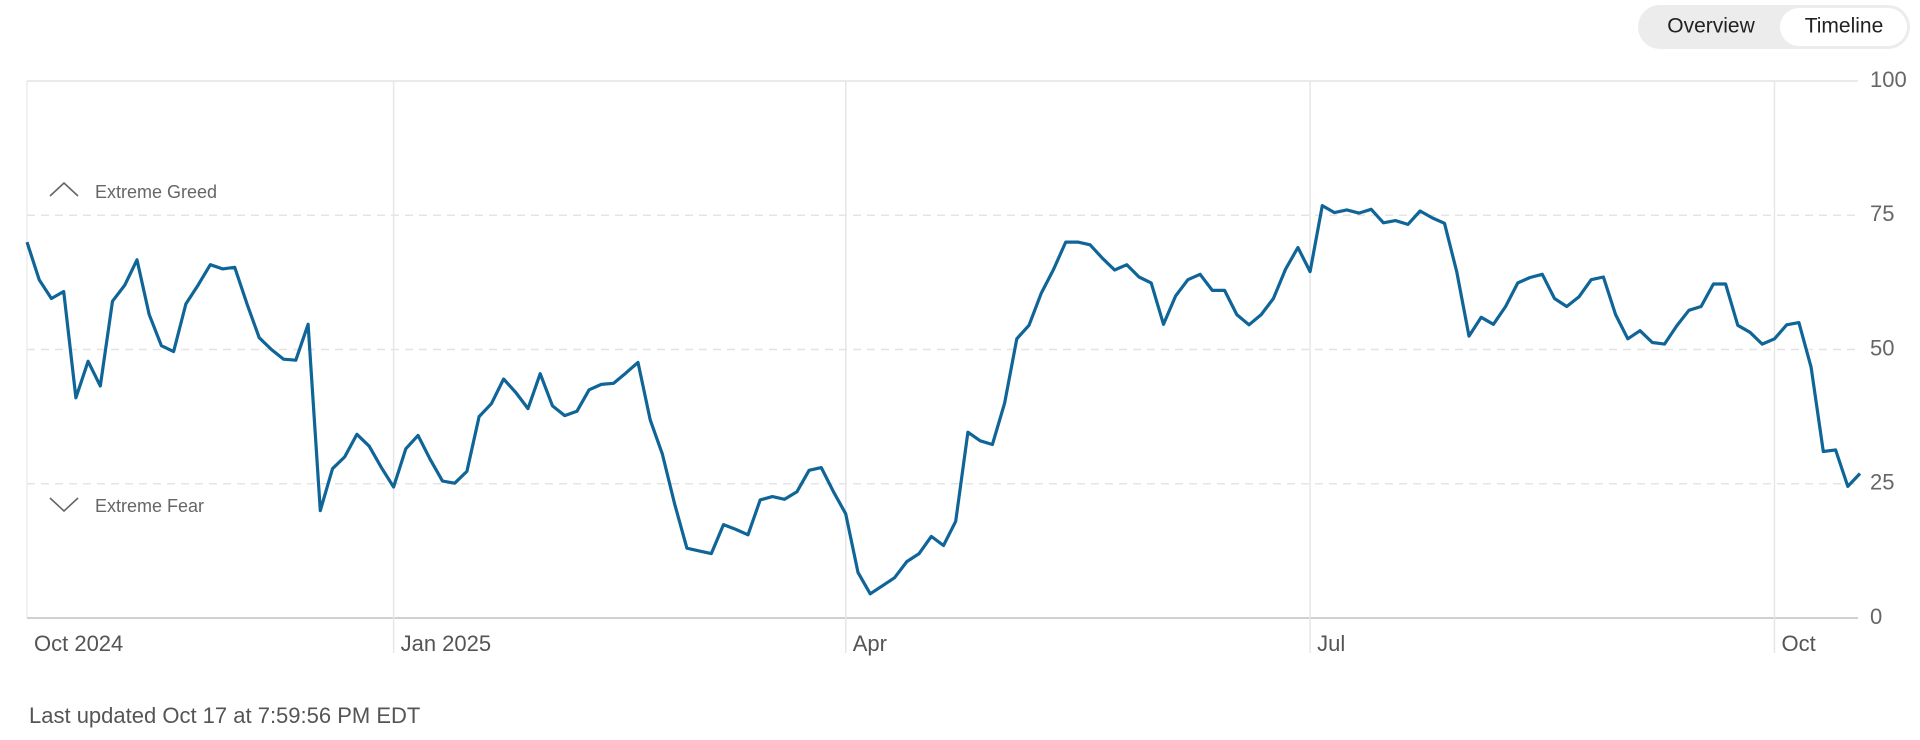 This screenshot has width=1920, height=740. What do you see at coordinates (149, 506) in the screenshot?
I see `annotation-fear: Extreme Fear` at bounding box center [149, 506].